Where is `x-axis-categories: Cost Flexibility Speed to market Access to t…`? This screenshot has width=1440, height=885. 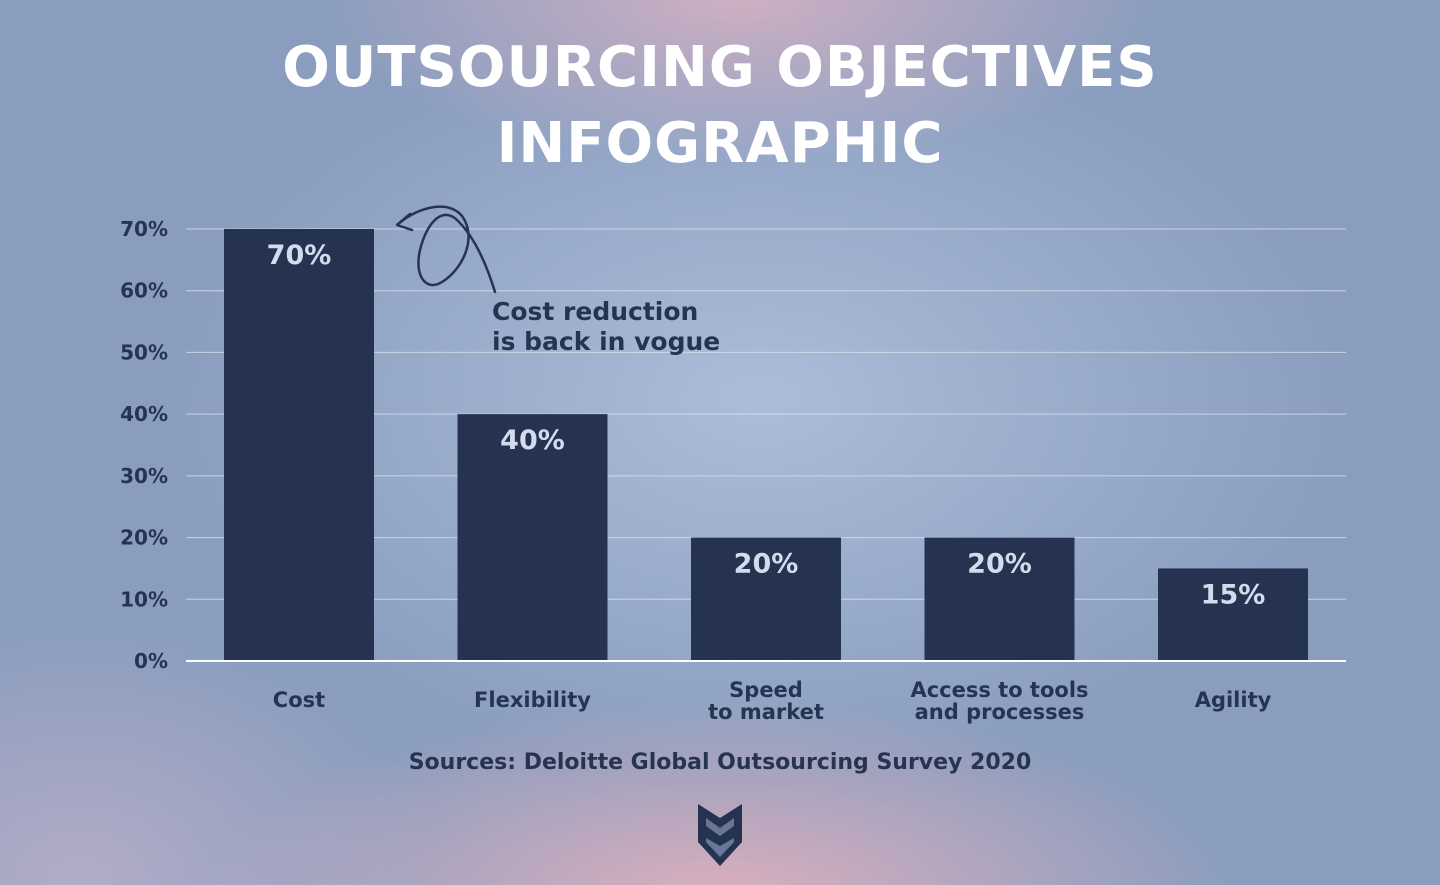
x-axis-categories: Cost Flexibility Speed to market Access to t… is located at coordinates (772, 701).